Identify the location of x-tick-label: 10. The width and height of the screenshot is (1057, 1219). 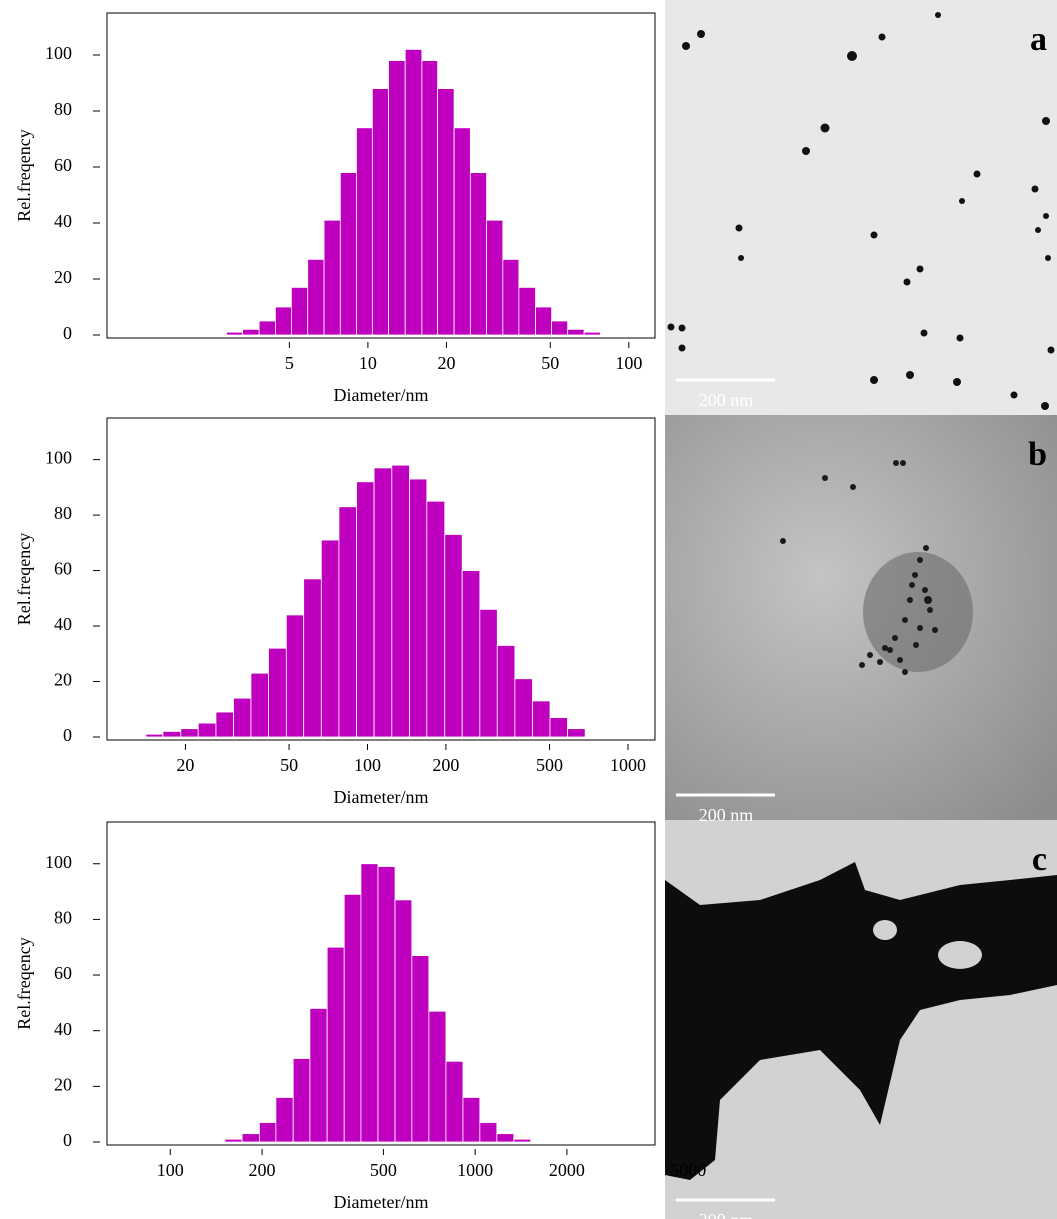
(368, 363).